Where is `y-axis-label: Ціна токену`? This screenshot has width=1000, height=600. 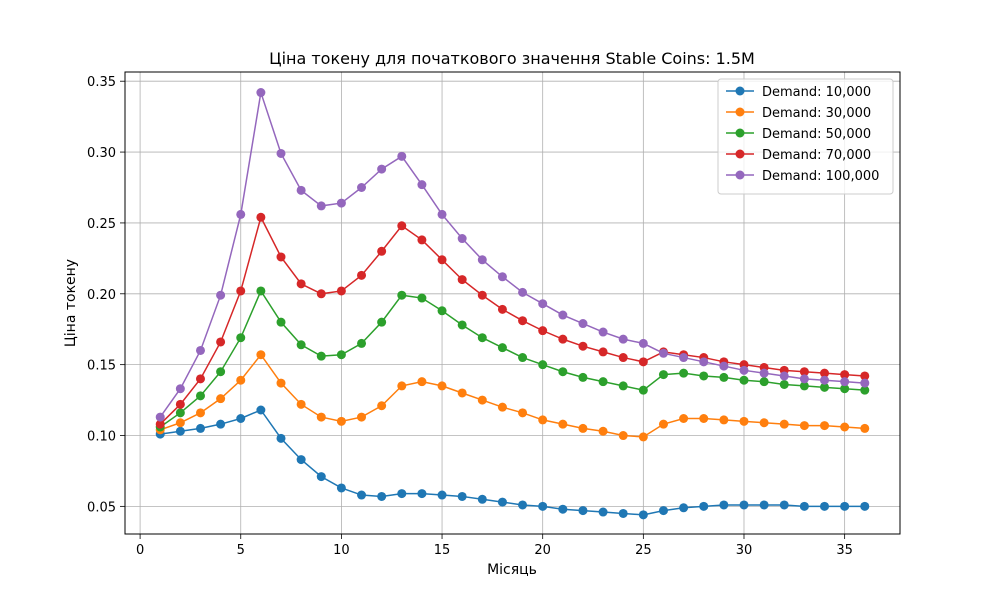
y-axis-label: Ціна токену is located at coordinates (71, 303).